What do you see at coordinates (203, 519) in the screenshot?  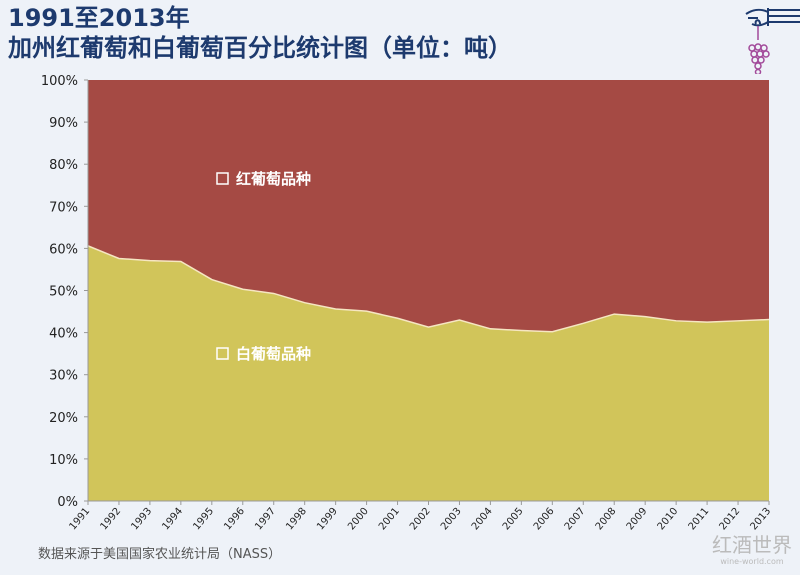 I see `x-tick-label: 1995` at bounding box center [203, 519].